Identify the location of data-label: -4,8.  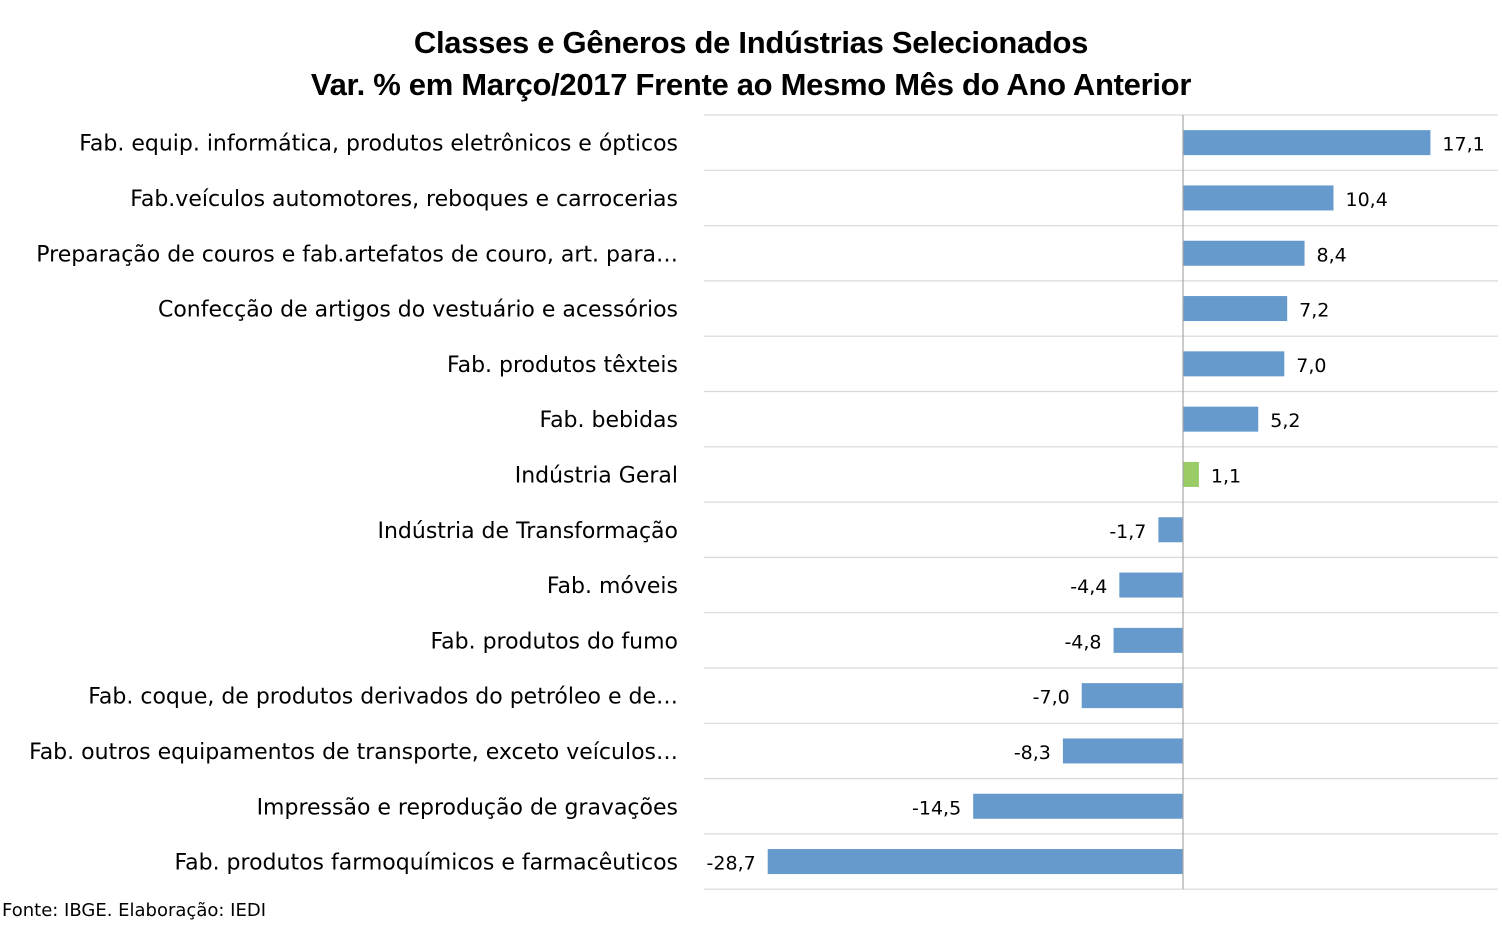
(1082, 642).